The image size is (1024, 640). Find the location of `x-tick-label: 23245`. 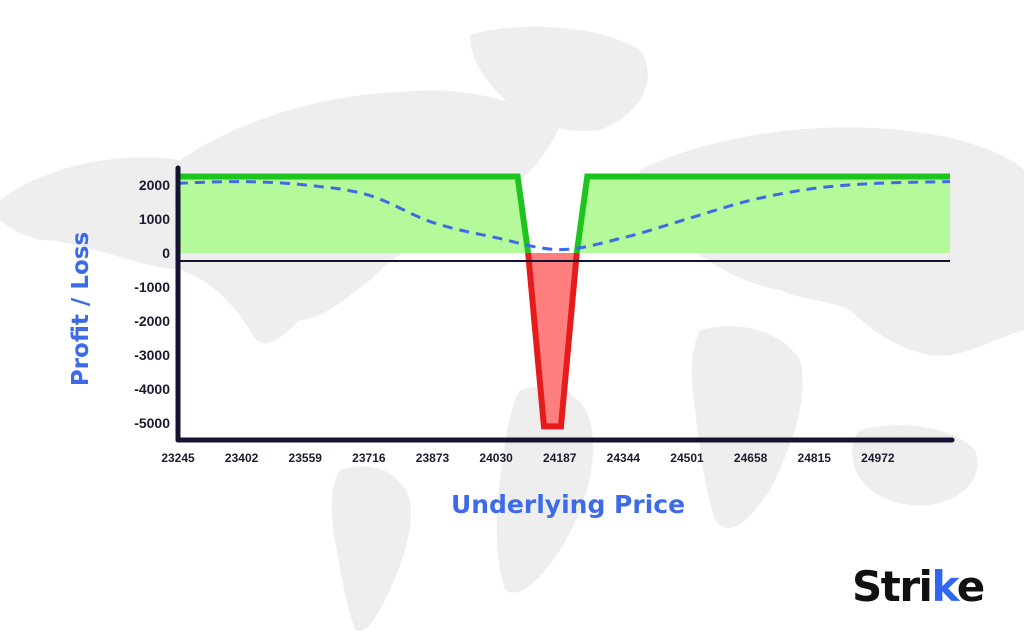

x-tick-label: 23245 is located at coordinates (178, 458).